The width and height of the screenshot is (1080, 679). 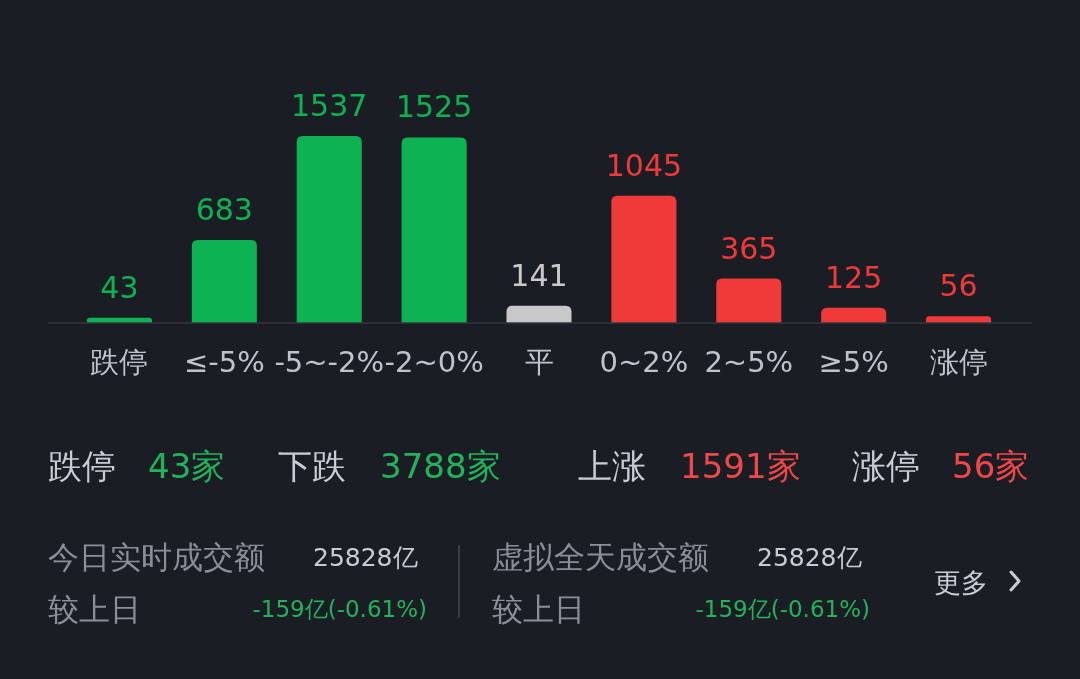 What do you see at coordinates (156, 557) in the screenshot?
I see `text: 今日实时成交额` at bounding box center [156, 557].